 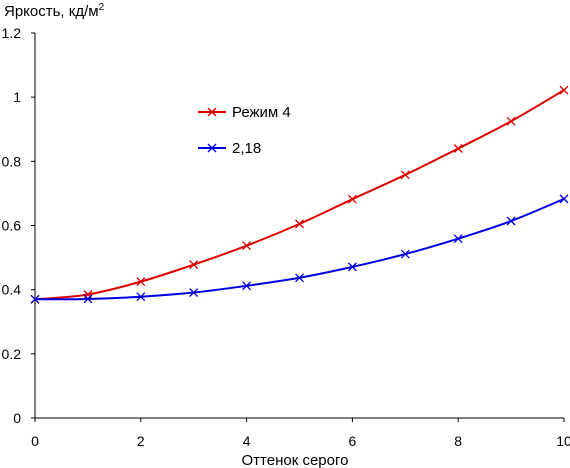 I want to click on y-axis-title: Яркость, кд/м2, so click(x=54, y=11).